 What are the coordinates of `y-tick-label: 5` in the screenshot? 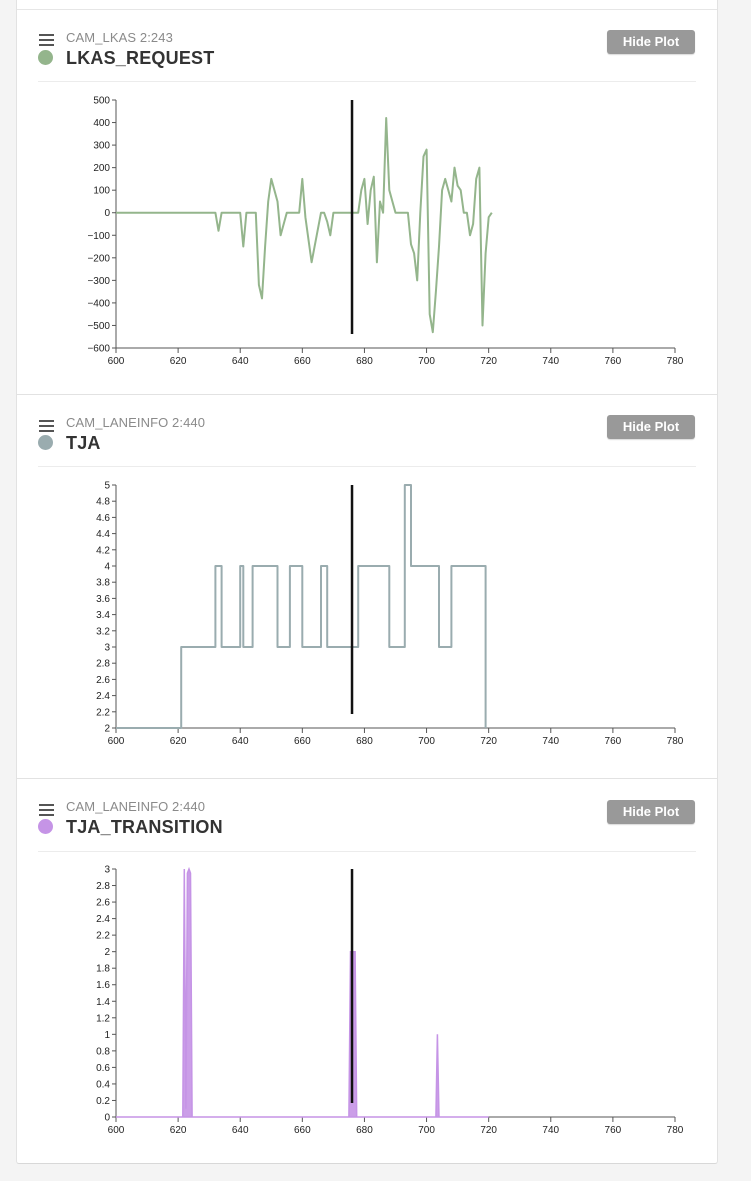 It's located at (107, 486).